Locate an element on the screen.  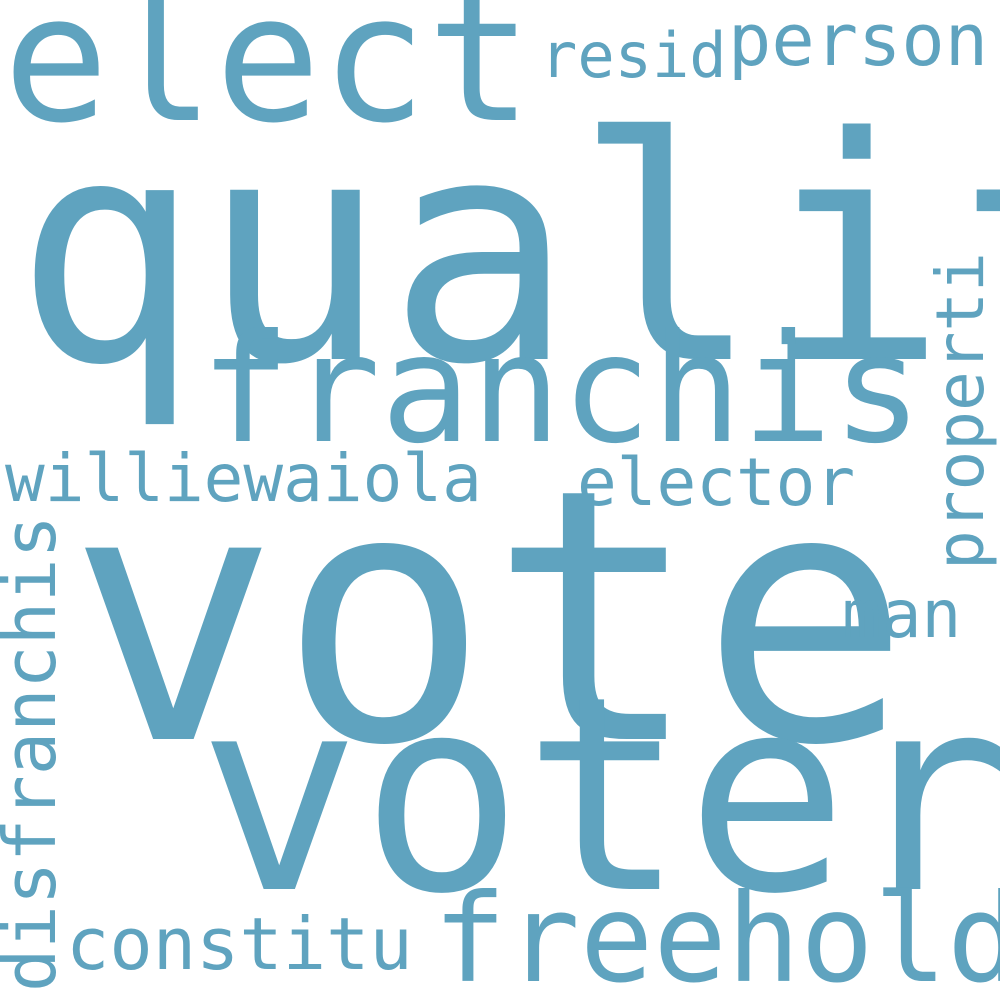
word-resid: resid is located at coordinates (633, 55).